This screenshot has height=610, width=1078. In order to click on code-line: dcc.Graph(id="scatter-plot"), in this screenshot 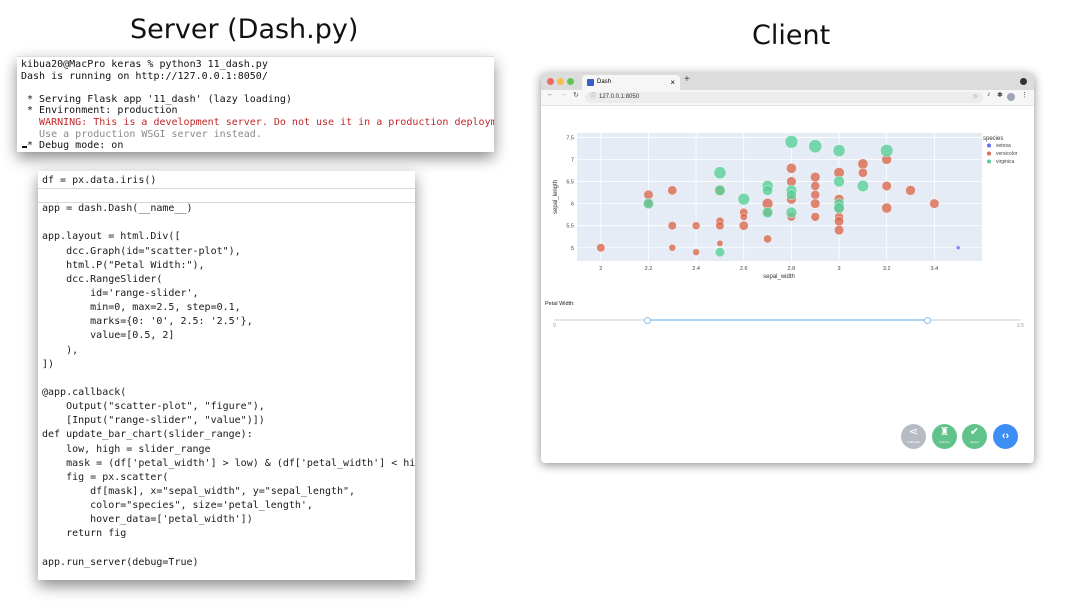, I will do `click(141, 251)`.